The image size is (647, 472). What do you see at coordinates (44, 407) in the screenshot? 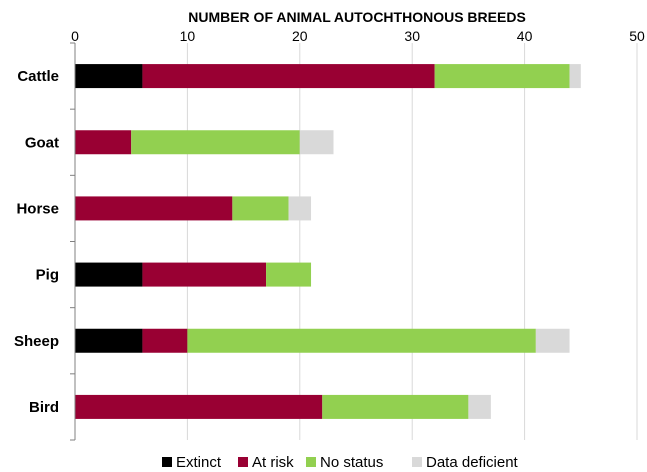
I see `y-category-label: Bird` at bounding box center [44, 407].